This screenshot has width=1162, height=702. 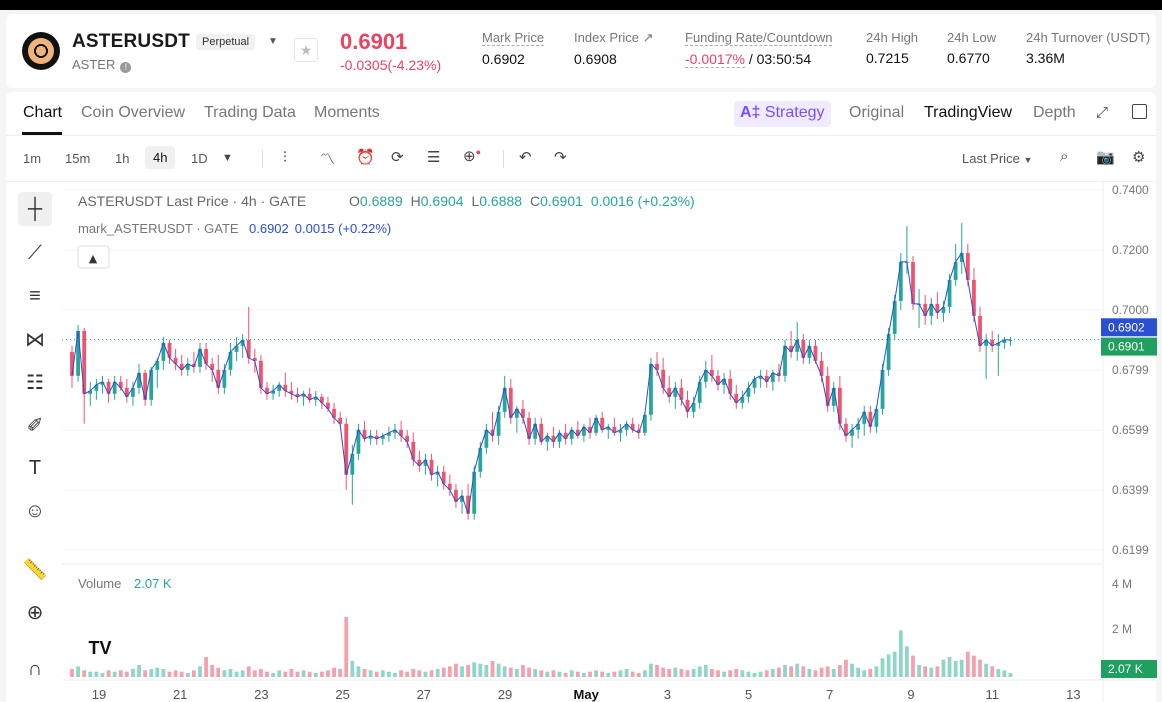 I want to click on layout-icon: ☰, so click(x=434, y=157).